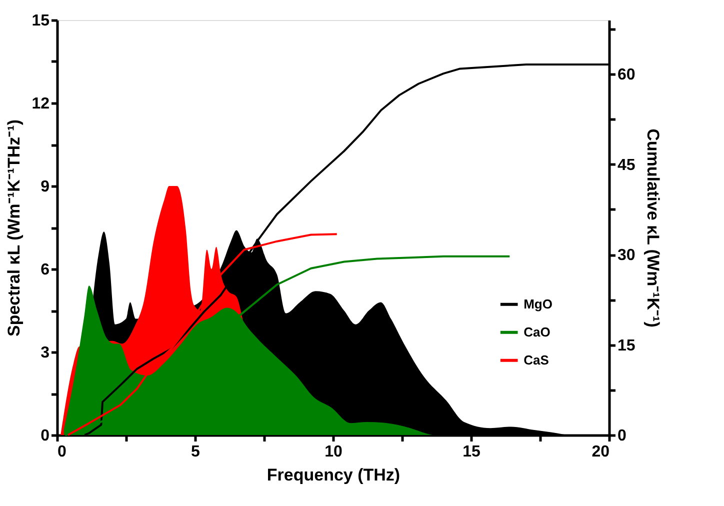 Image resolution: width=724 pixels, height=506 pixels. Describe the element at coordinates (627, 165) in the screenshot. I see `y2-tick-label: 45` at that location.